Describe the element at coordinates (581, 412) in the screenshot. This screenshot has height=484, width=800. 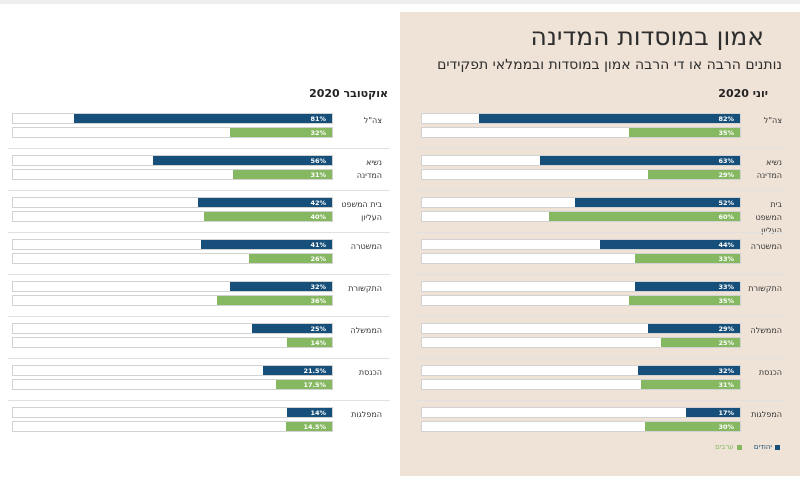
I see `june-bar-track-parties-jews: 17%` at that location.